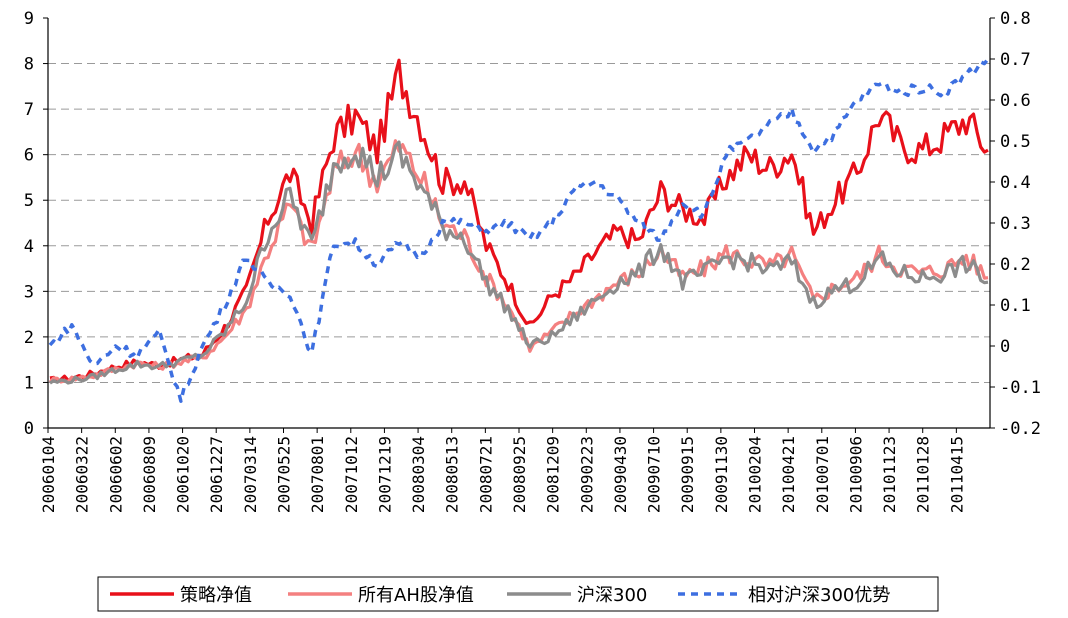 Image resolution: width=1068 pixels, height=618 pixels. I want to click on y-left-tick-label: 8, so click(29, 65).